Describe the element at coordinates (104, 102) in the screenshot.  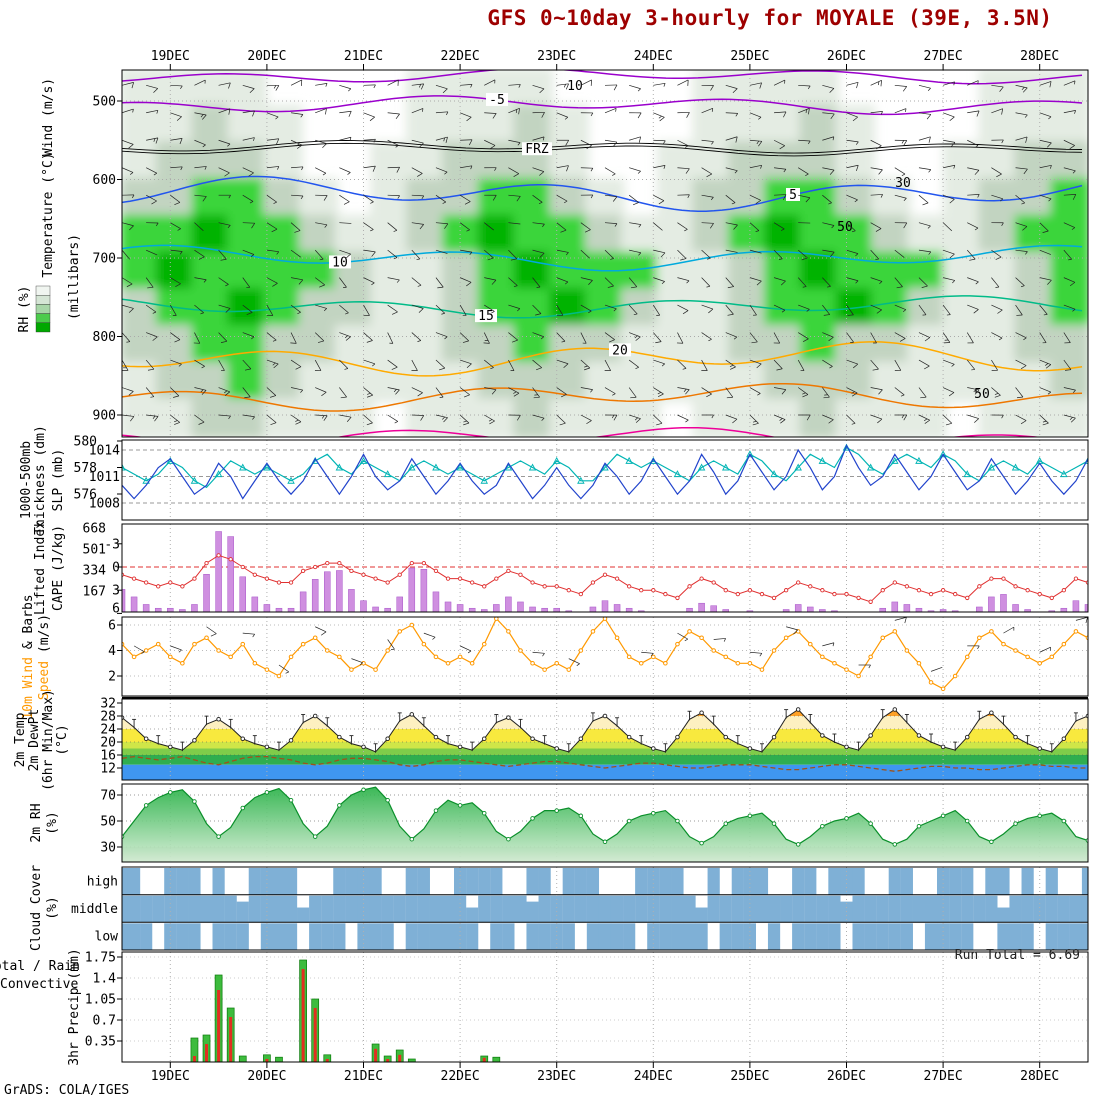
I see `svg-text: 500` at that location.